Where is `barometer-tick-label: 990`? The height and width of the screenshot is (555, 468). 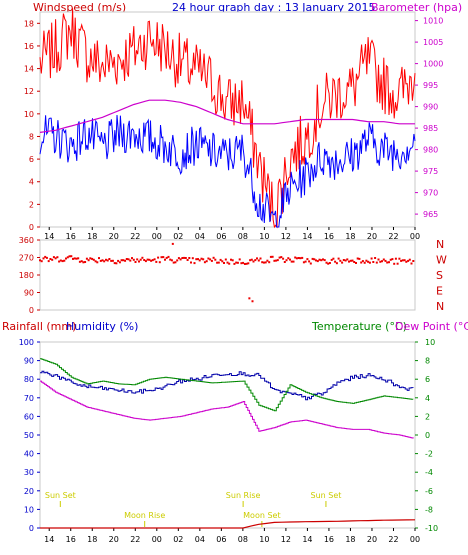
barometer-tick-label: 990 is located at coordinates (430, 107).